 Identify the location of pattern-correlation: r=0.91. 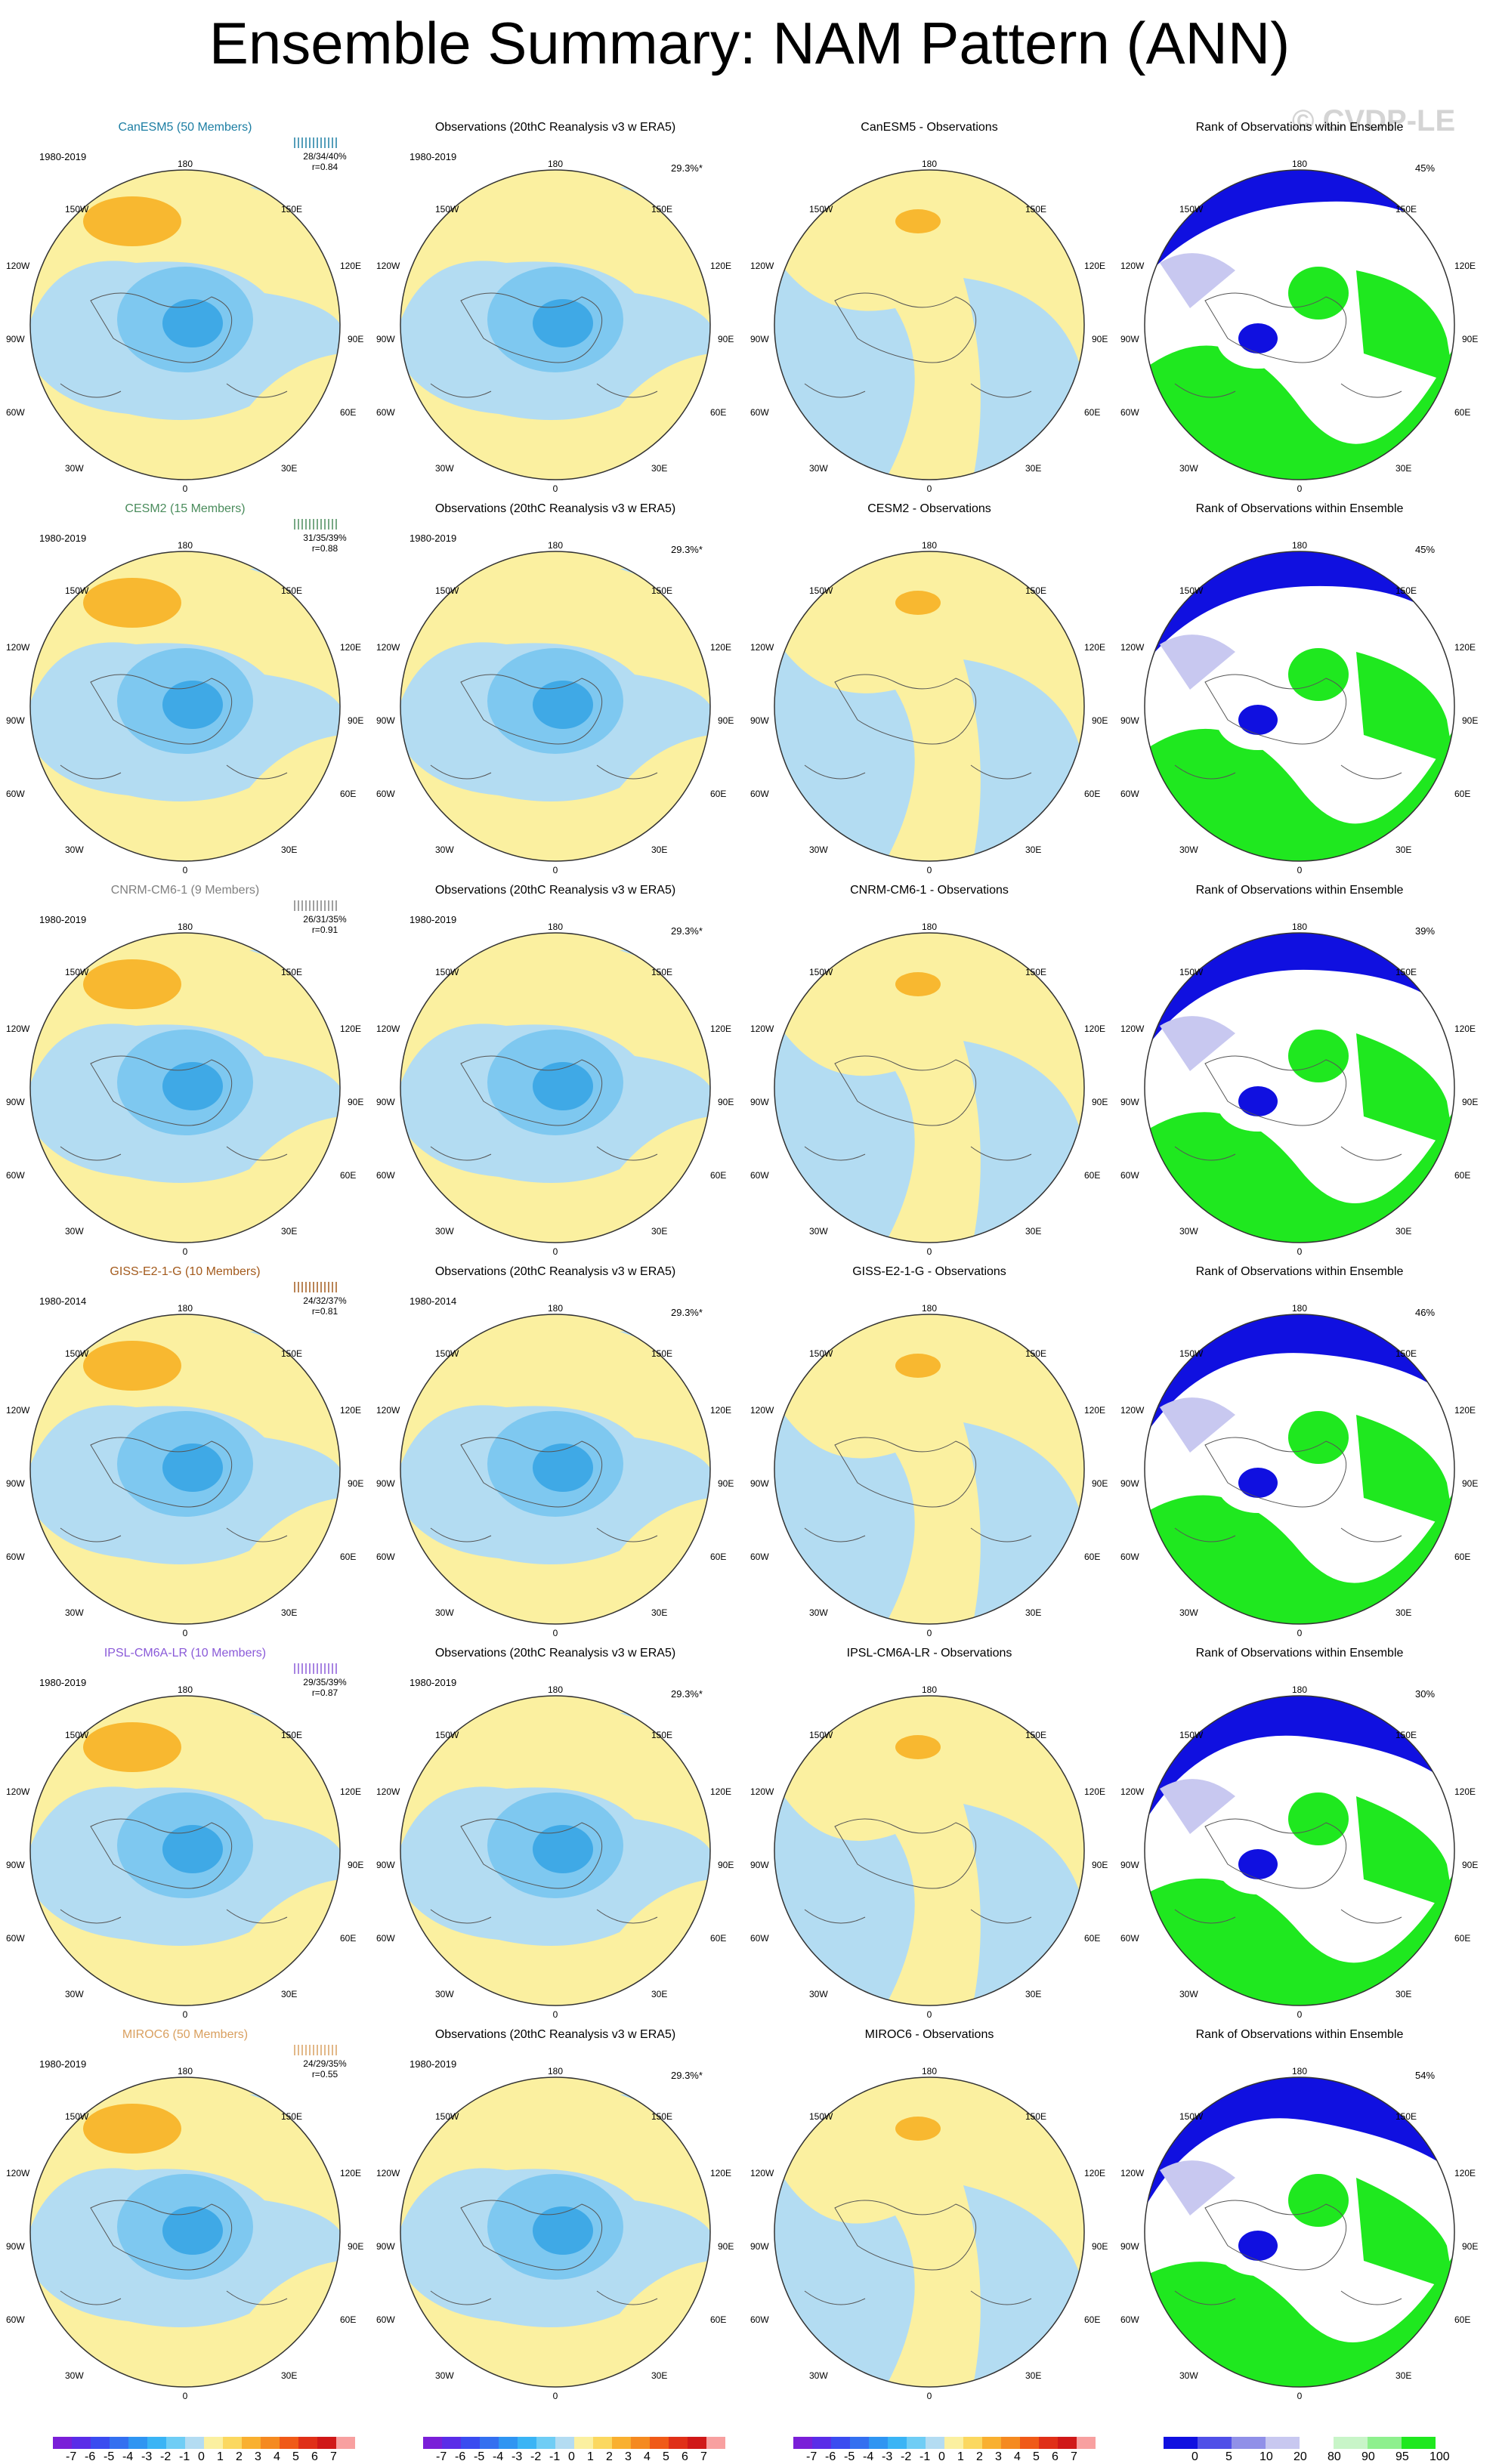
(324, 930).